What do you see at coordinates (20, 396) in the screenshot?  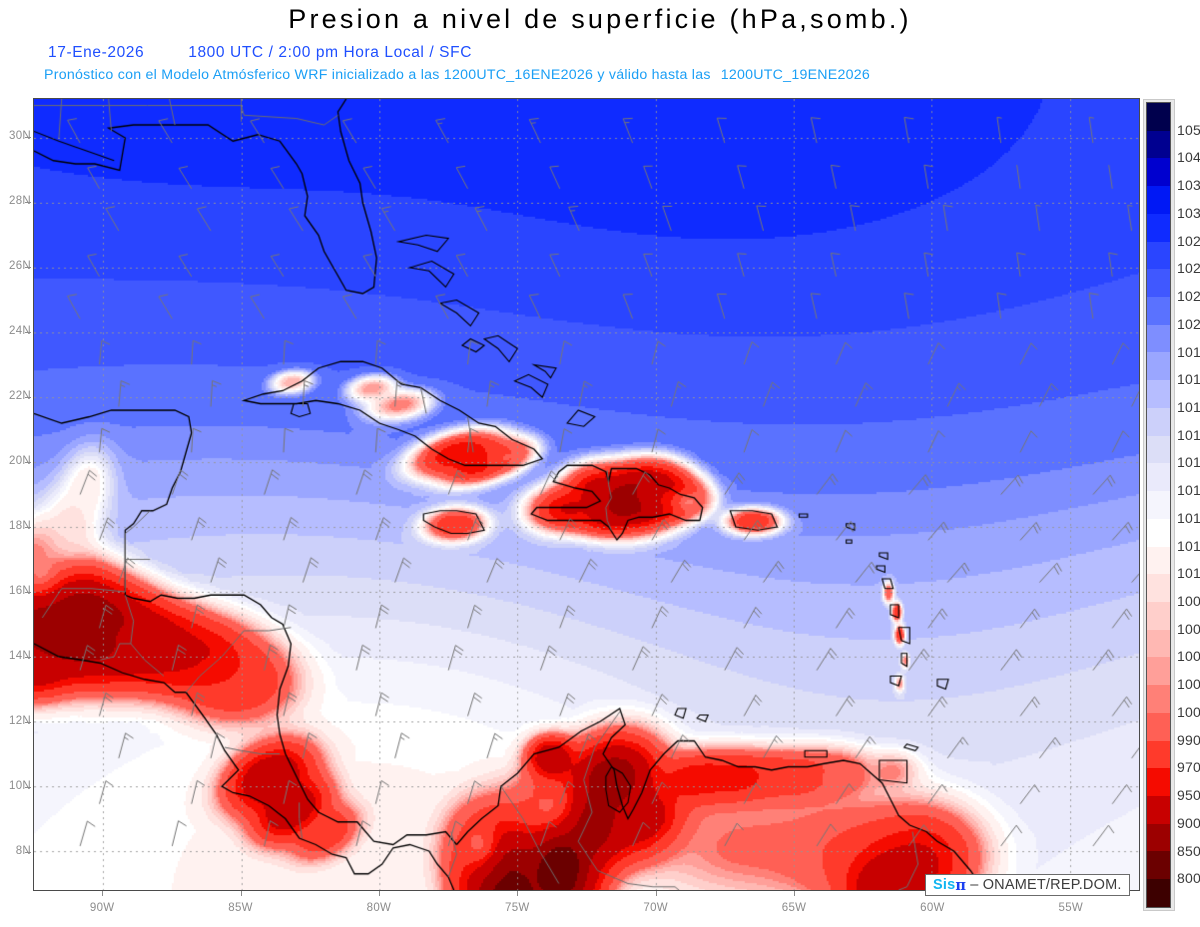 I see `latitude-tick-22N: 22N` at bounding box center [20, 396].